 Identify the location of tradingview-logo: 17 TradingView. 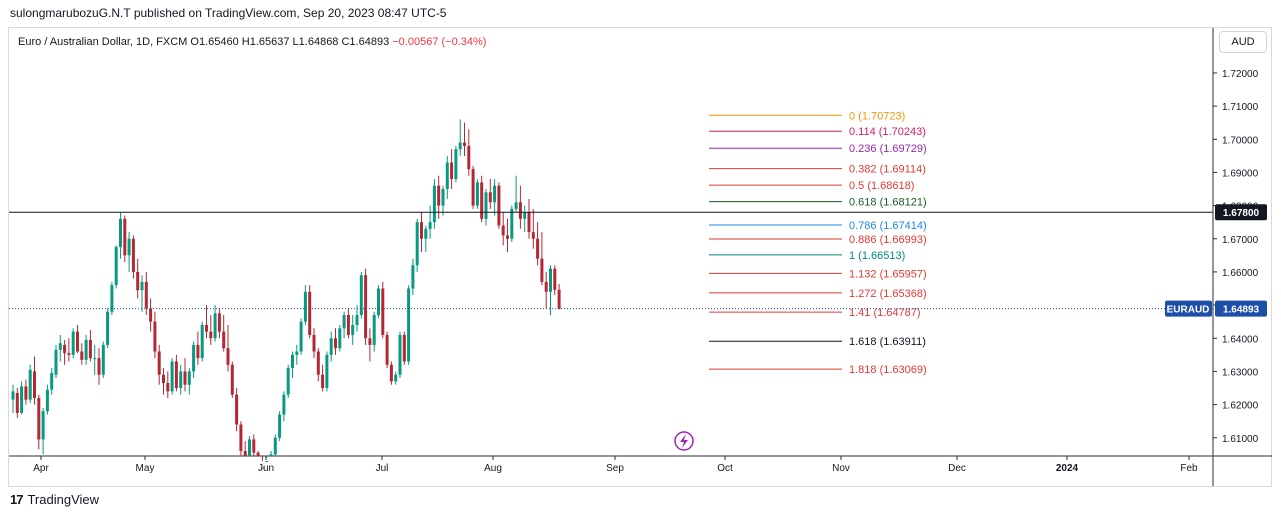
(54, 499).